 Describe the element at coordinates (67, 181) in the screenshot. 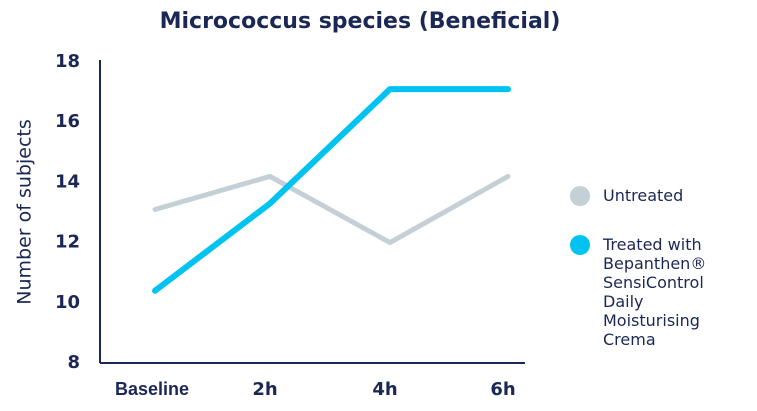

I see `y-tick-label: 14` at that location.